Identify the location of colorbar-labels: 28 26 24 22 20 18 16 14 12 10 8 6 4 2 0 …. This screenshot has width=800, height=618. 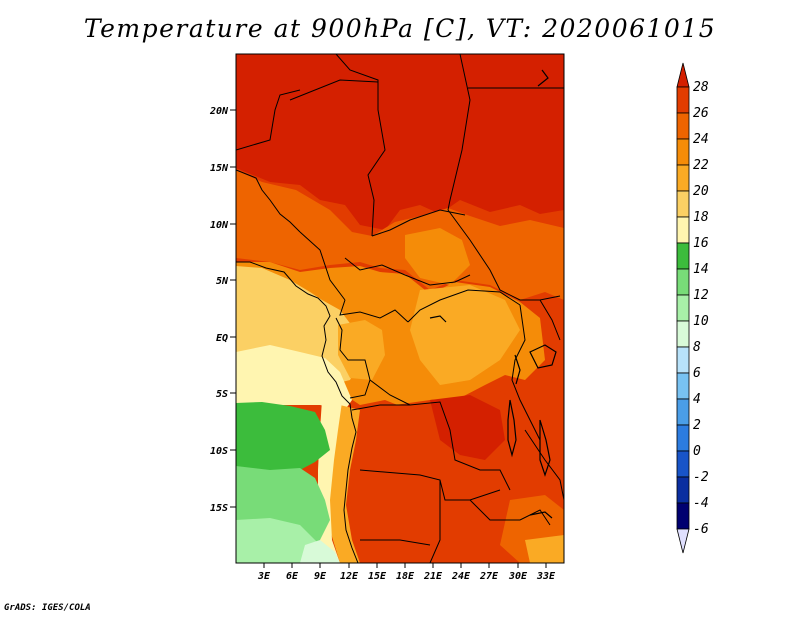
(701, 308).